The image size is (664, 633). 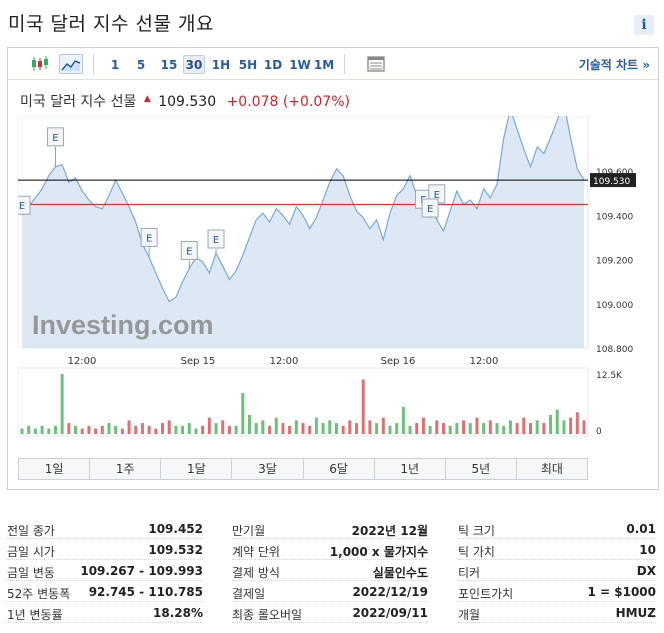 What do you see at coordinates (141, 65) in the screenshot?
I see `timeframe-5: 5` at bounding box center [141, 65].